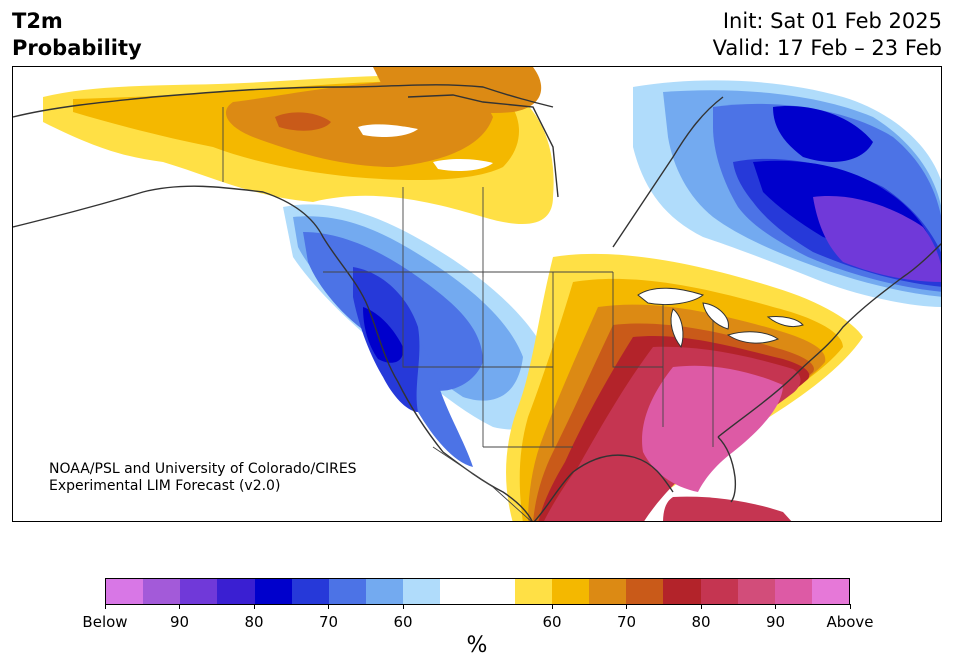 This screenshot has width=954, height=671. Describe the element at coordinates (303, 121) in the screenshot. I see `north-rust-spot` at that location.